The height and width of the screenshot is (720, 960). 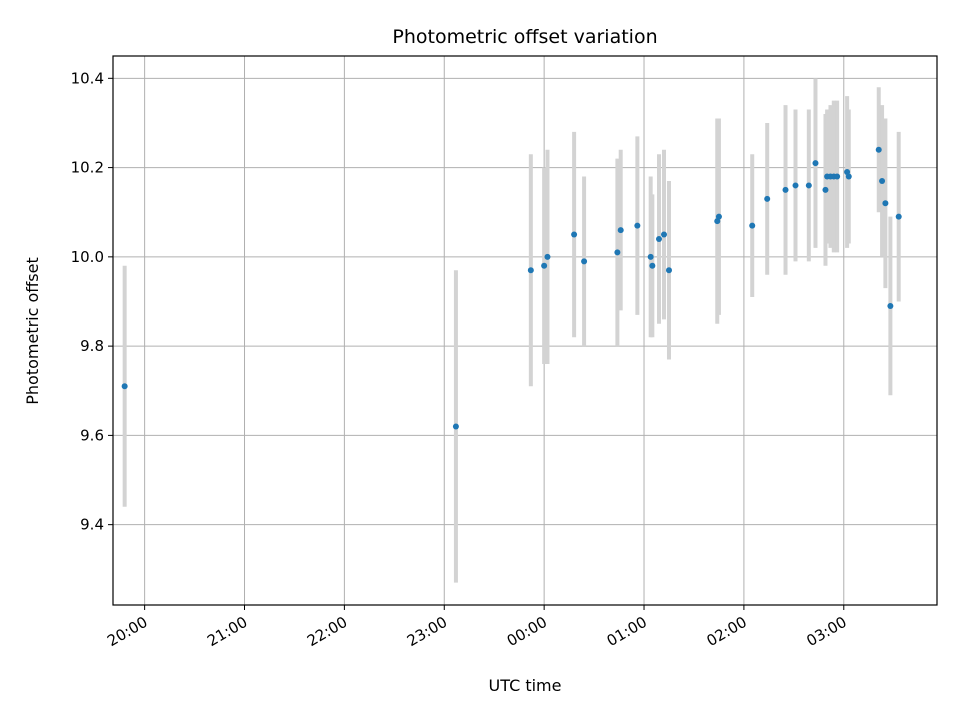 I want to click on y-tick-label: 10.4, so click(x=87, y=78).